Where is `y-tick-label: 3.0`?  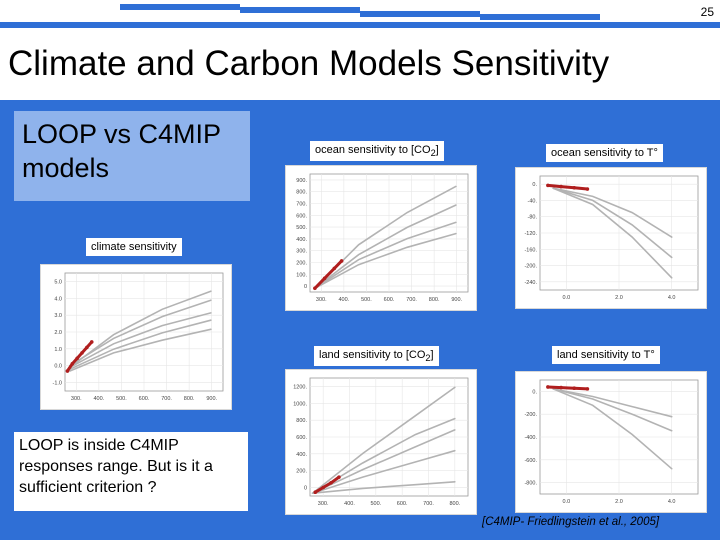 y-tick-label: 3.0 is located at coordinates (58, 316).